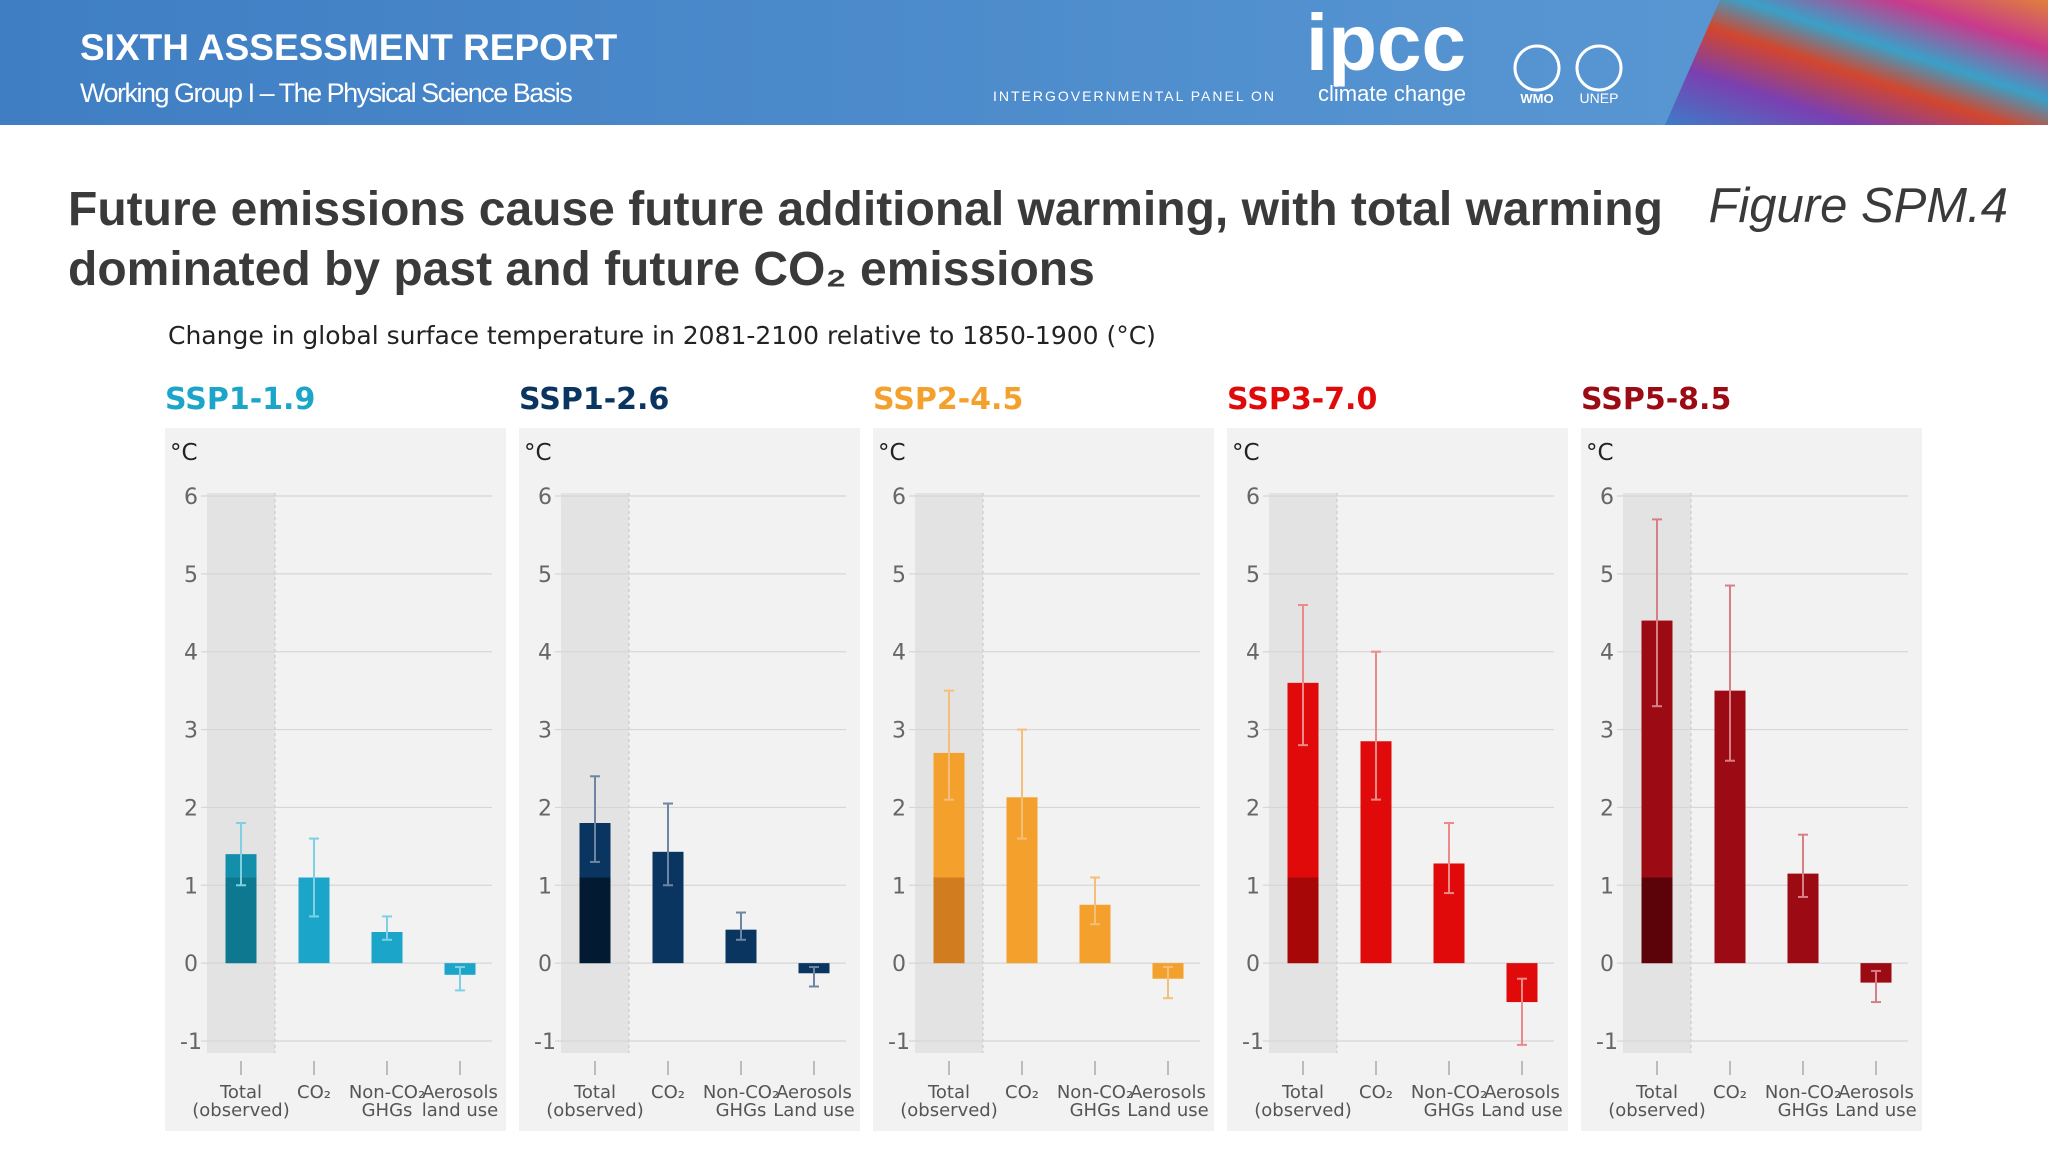  What do you see at coordinates (594, 399) in the screenshot?
I see `panel-title: SSP1-2.6` at bounding box center [594, 399].